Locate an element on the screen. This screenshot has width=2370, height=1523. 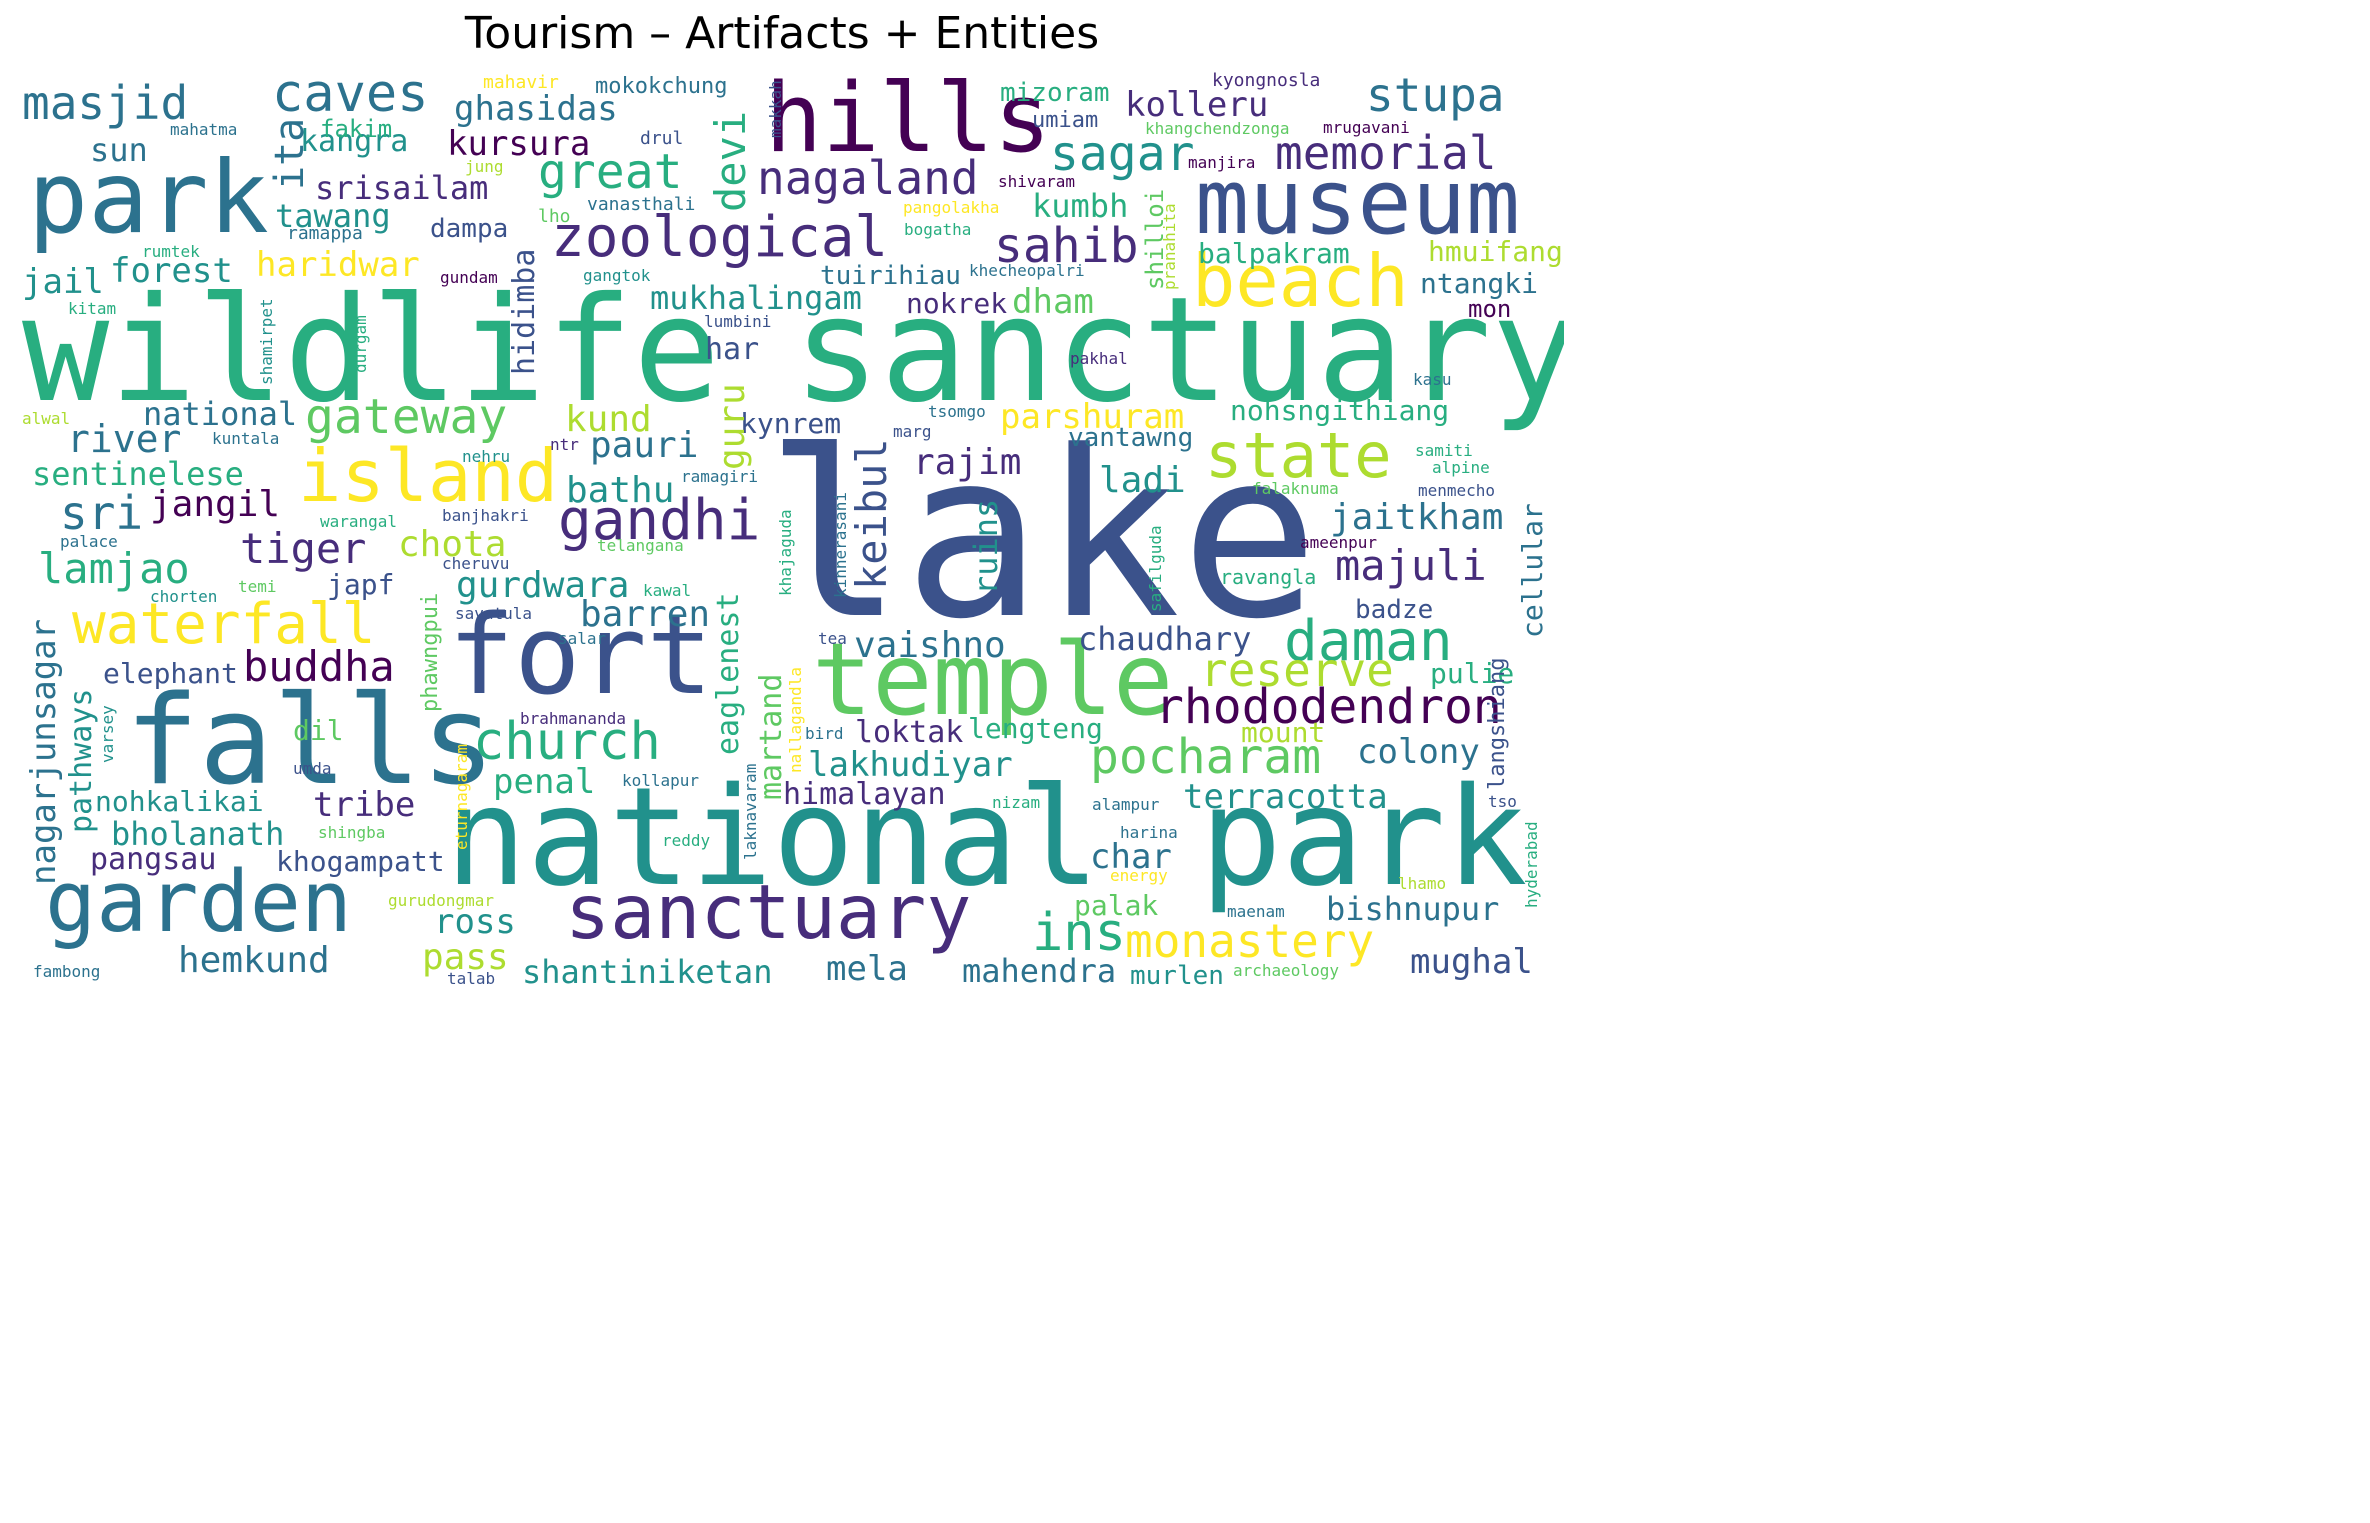
word-hemkund: hemkund is located at coordinates (254, 960).